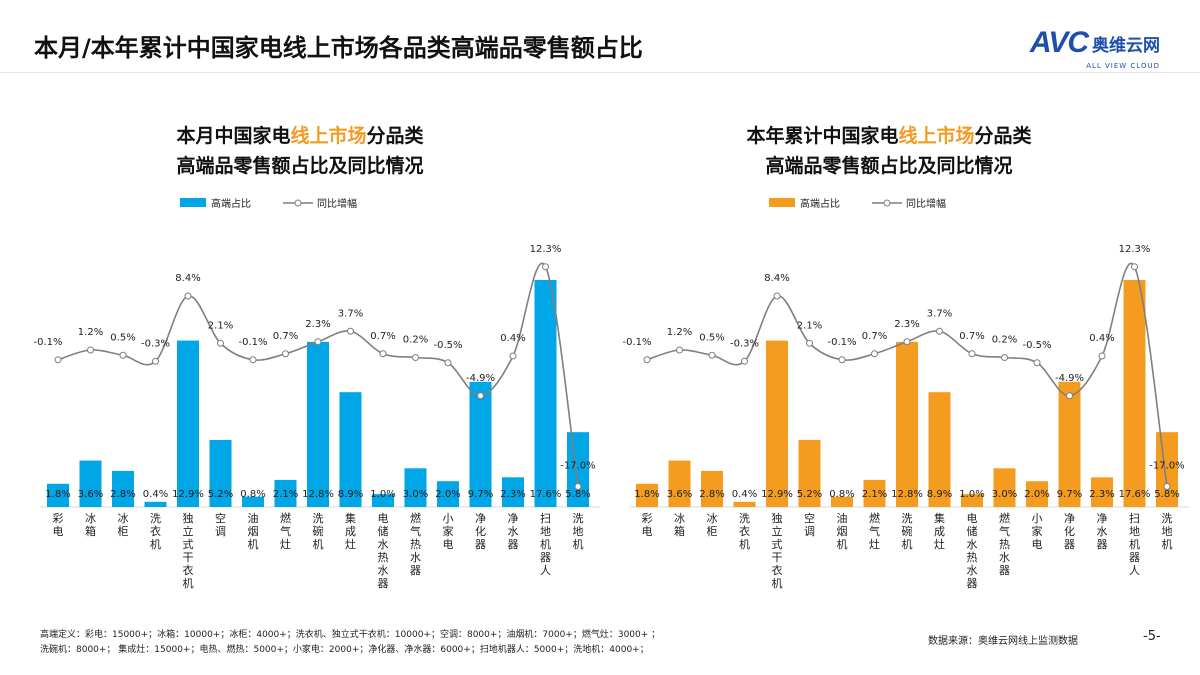 This screenshot has height=675, width=1200. What do you see at coordinates (1134, 544) in the screenshot?
I see `category-label: 扫地机器人` at bounding box center [1134, 544].